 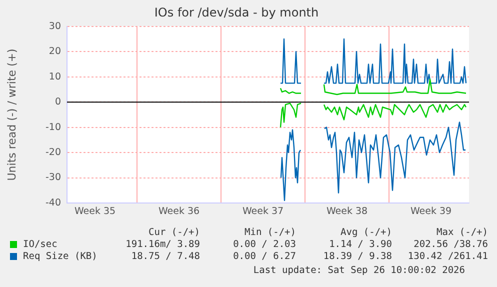 I want to click on y-tick-label: -40, so click(x=53, y=202).